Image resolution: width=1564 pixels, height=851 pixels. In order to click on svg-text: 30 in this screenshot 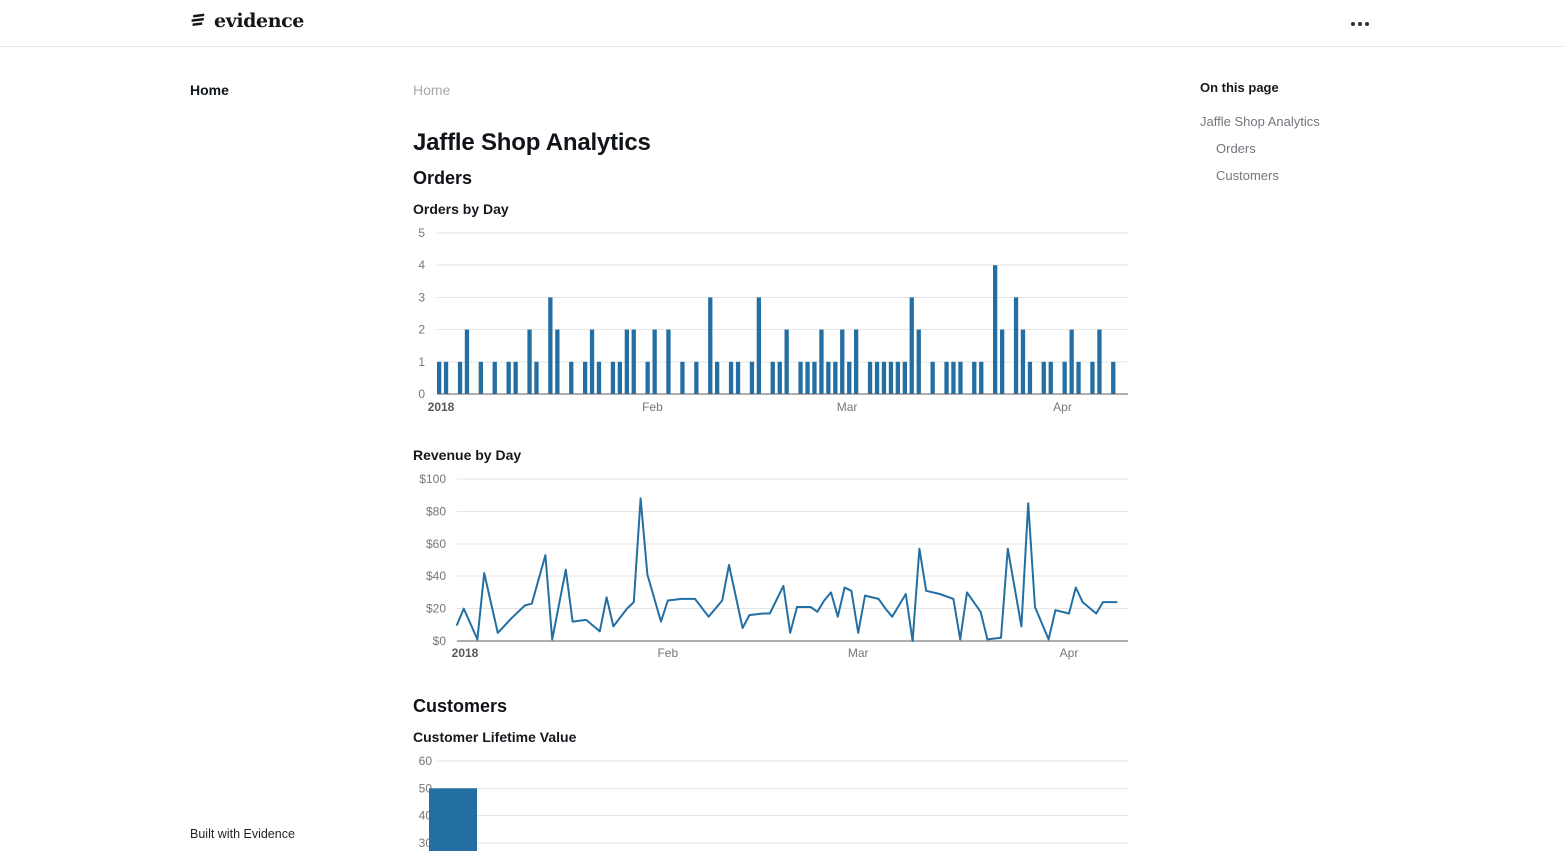, I will do `click(426, 843)`.